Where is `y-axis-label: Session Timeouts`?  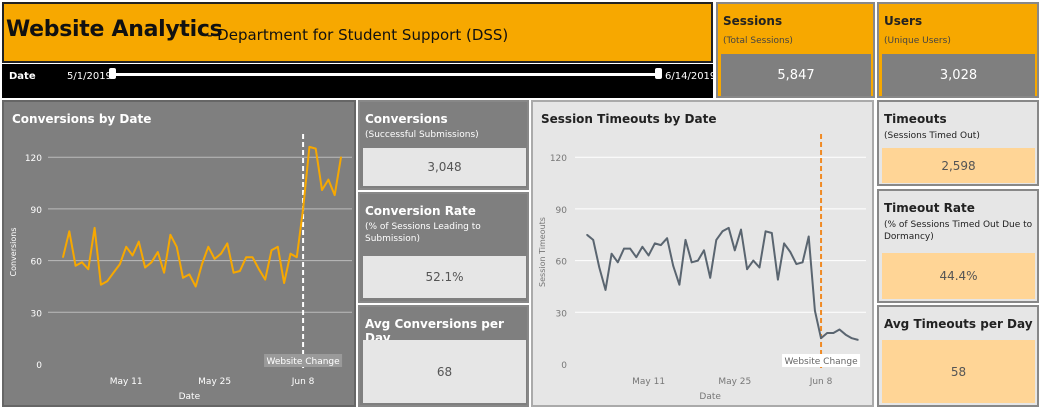 y-axis-label: Session Timeouts is located at coordinates (542, 252).